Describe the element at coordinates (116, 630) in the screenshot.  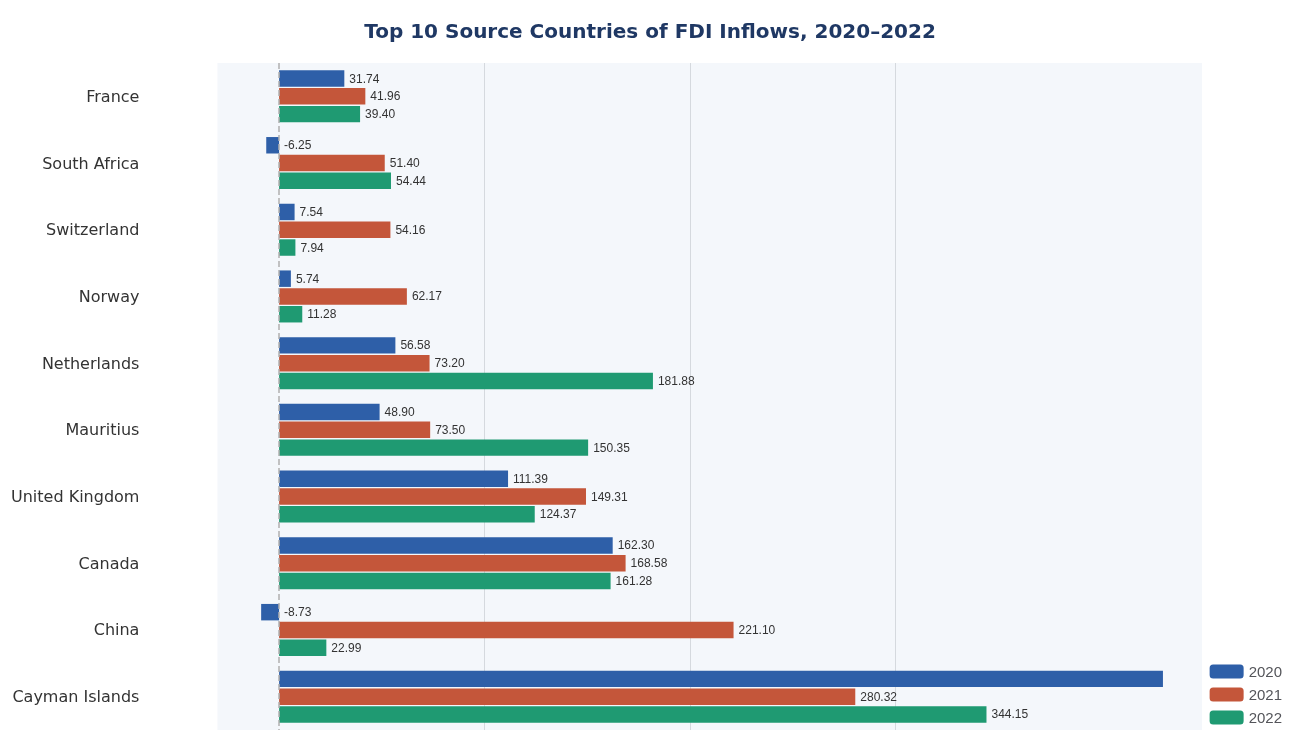
I see `y-tick-label: China` at that location.